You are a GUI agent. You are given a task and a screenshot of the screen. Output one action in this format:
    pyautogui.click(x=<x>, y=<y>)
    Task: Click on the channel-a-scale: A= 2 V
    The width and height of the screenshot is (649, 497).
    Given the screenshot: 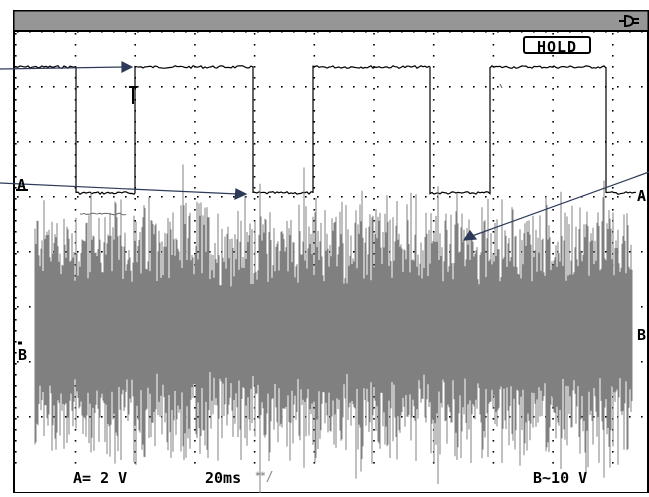 What is the action you would take?
    pyautogui.click(x=100, y=478)
    